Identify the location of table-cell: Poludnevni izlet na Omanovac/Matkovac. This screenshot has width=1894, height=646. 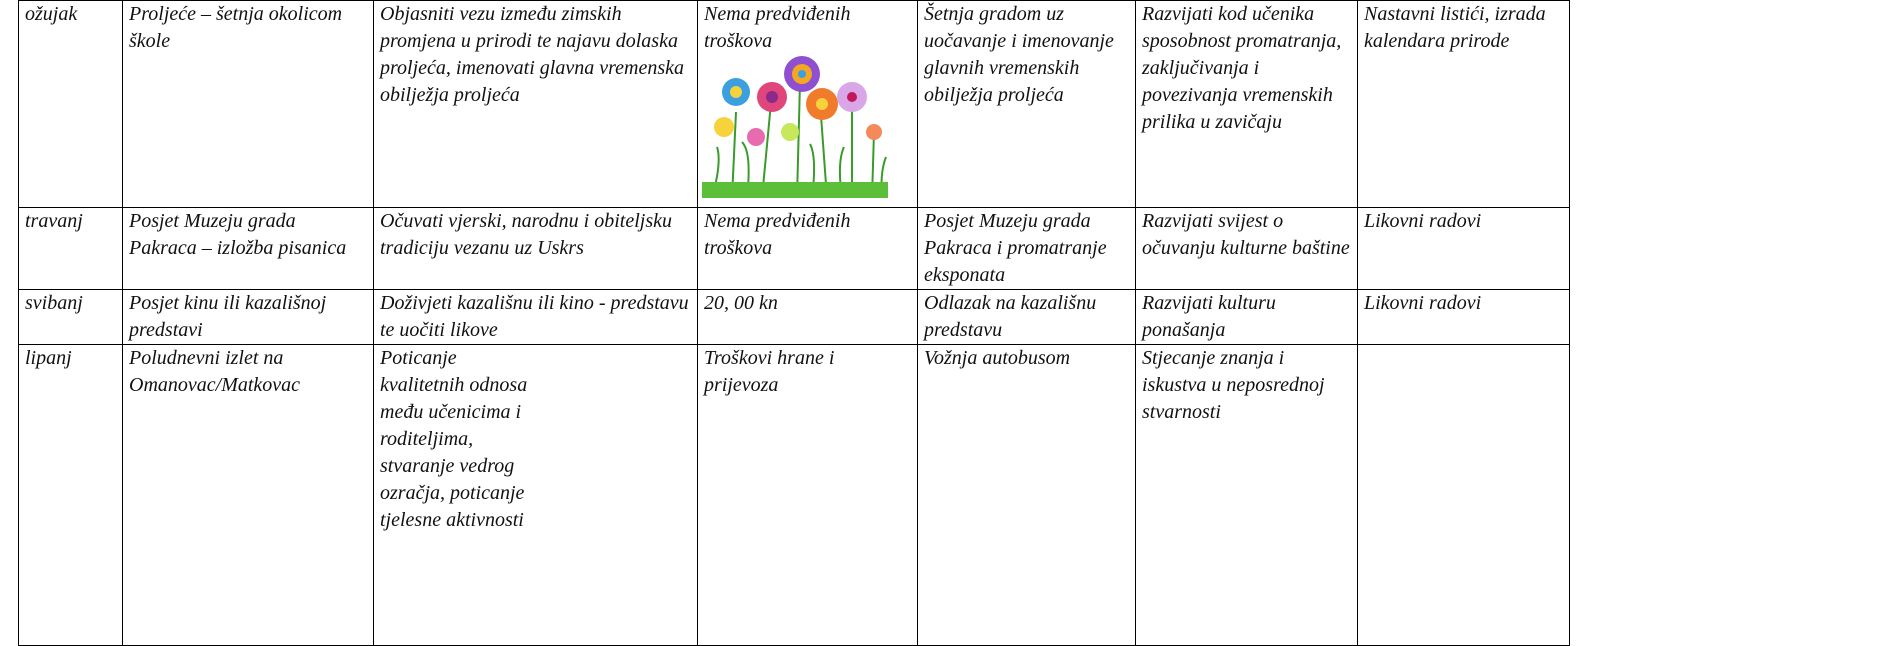
(248, 495).